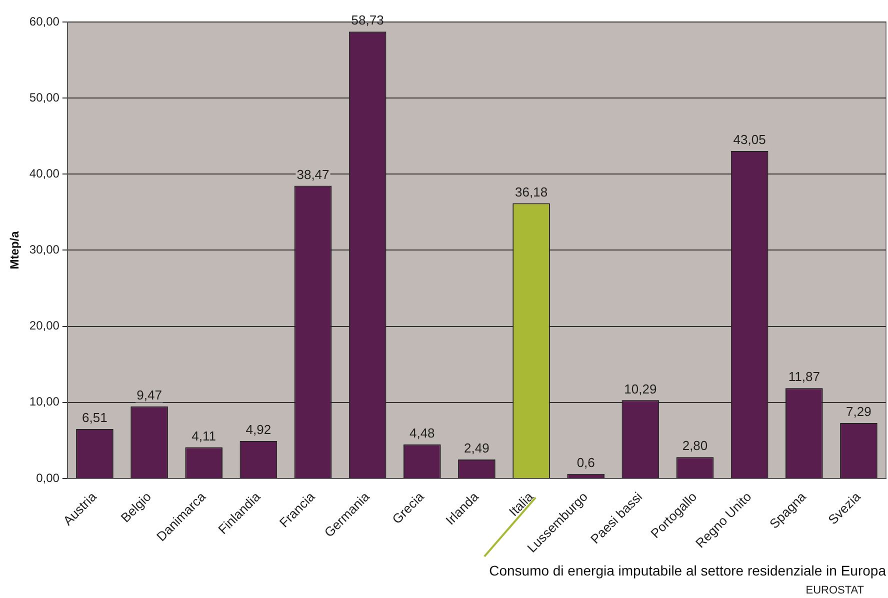 The height and width of the screenshot is (598, 888). I want to click on data-label: 4,92, so click(259, 430).